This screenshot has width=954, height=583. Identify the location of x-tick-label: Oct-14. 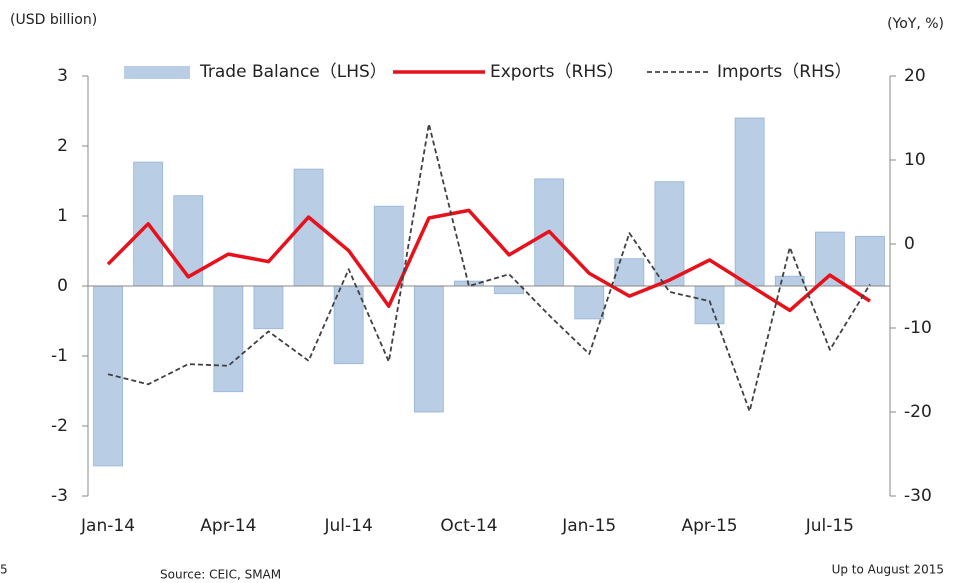
(468, 526).